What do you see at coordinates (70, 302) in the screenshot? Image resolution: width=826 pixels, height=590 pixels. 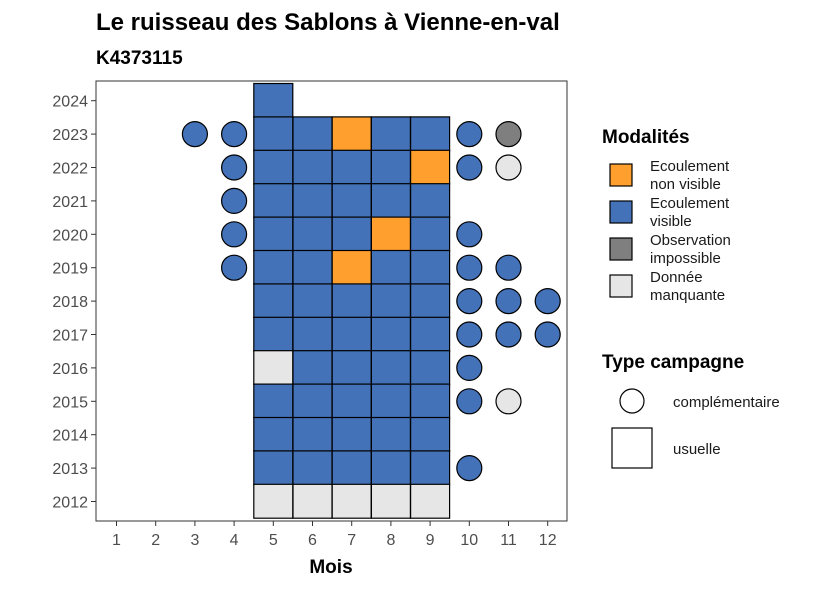 I see `y-tick-label-2018: 2018` at bounding box center [70, 302].